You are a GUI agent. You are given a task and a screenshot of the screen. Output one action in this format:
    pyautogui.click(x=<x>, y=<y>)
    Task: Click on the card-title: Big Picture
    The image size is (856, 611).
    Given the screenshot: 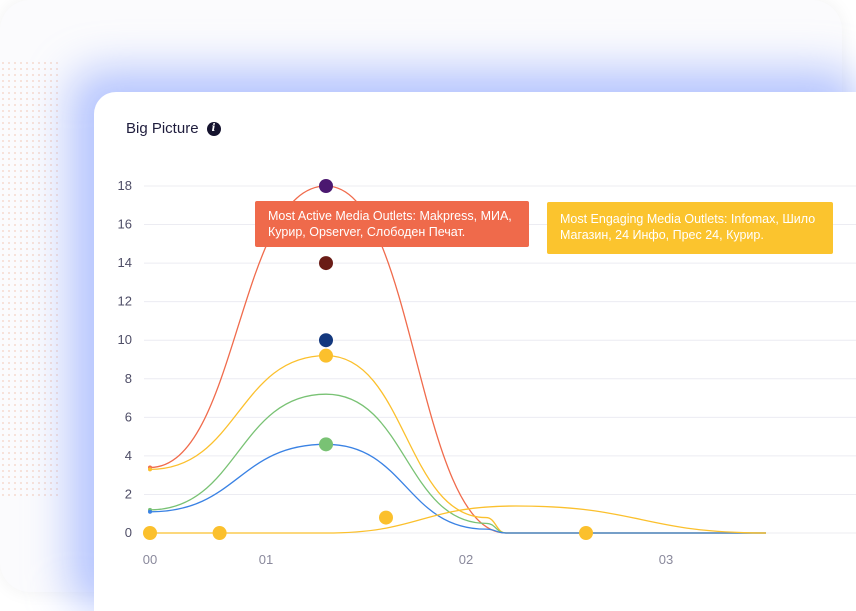 What is the action you would take?
    pyautogui.click(x=162, y=128)
    